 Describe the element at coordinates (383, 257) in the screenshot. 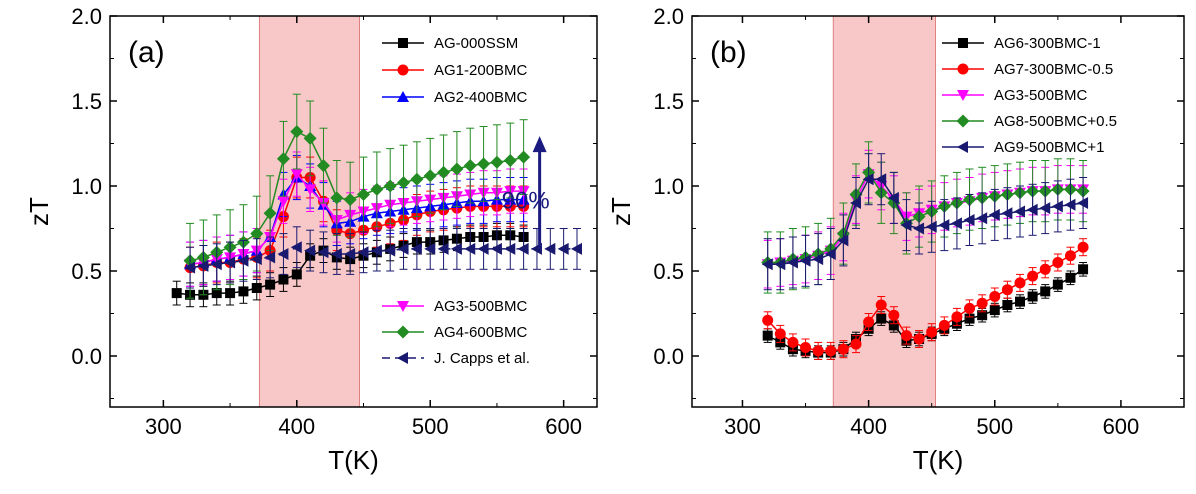

I see `series-j-capps-et-al` at that location.